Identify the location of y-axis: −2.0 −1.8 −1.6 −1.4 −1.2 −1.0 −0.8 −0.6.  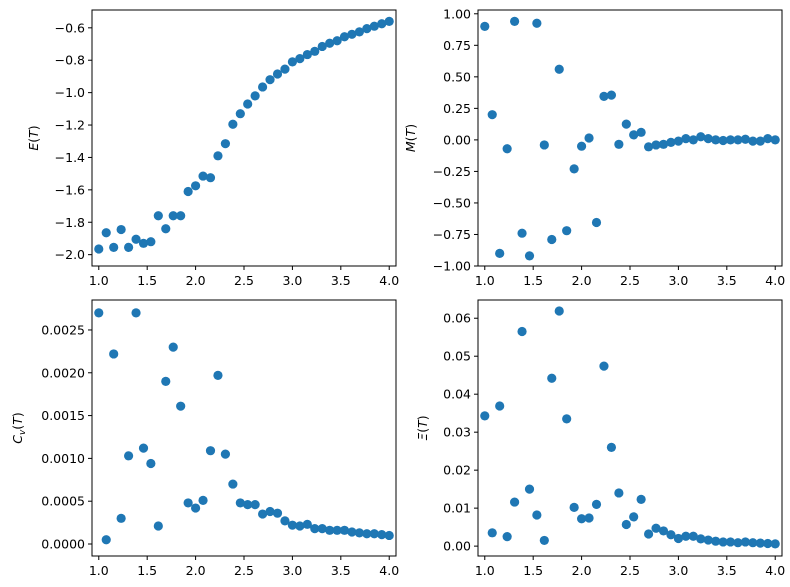
(73, 141).